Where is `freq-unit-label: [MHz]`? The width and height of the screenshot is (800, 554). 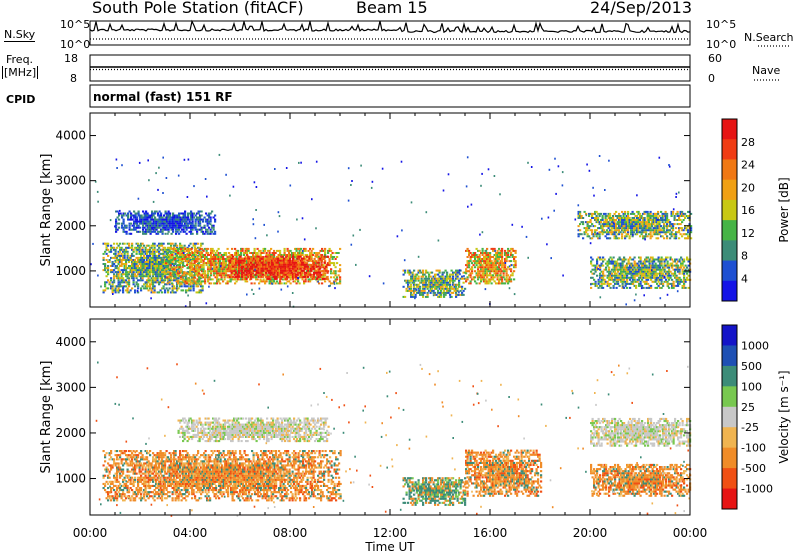 freq-unit-label: [MHz] is located at coordinates (20, 72).